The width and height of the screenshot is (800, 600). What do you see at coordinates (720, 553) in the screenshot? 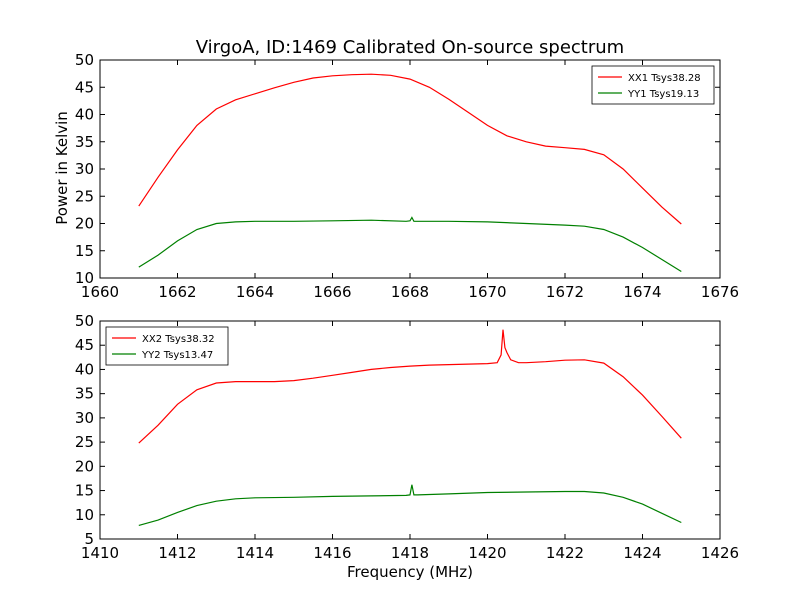
I see `x-tick-label: 1426` at bounding box center [720, 553].